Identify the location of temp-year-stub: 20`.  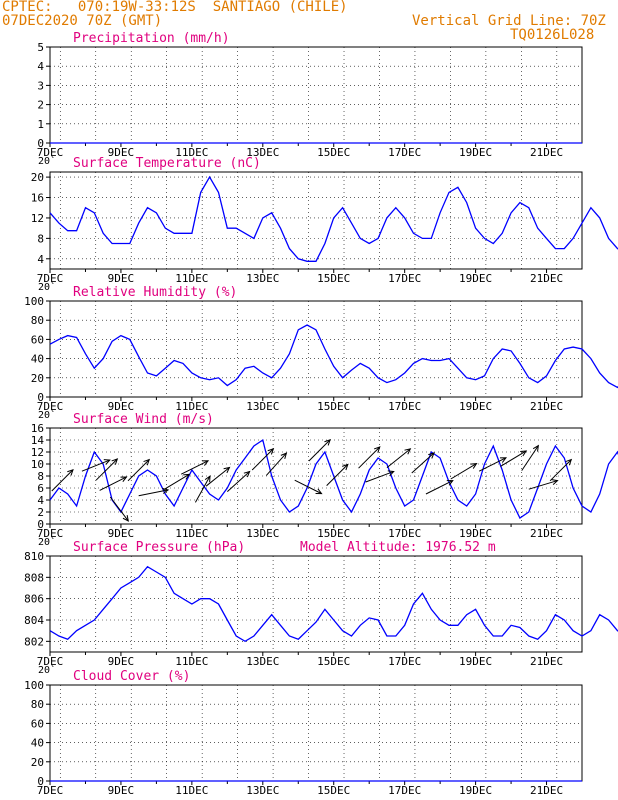
(47, 287).